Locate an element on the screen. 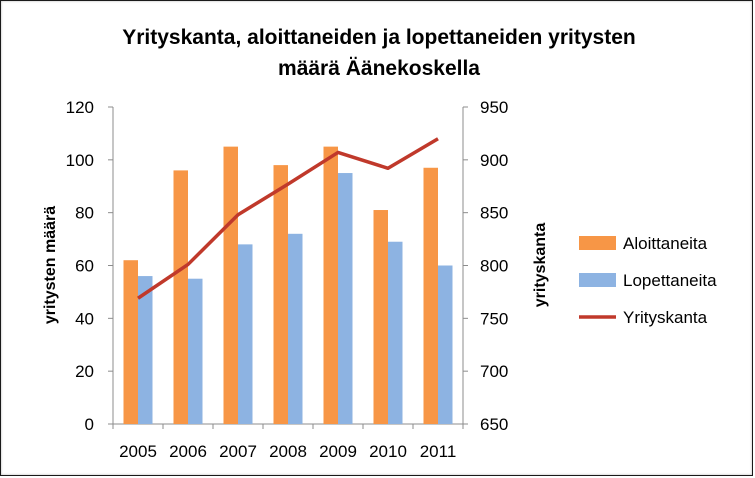  x-tick-label: 2005 is located at coordinates (138, 451).